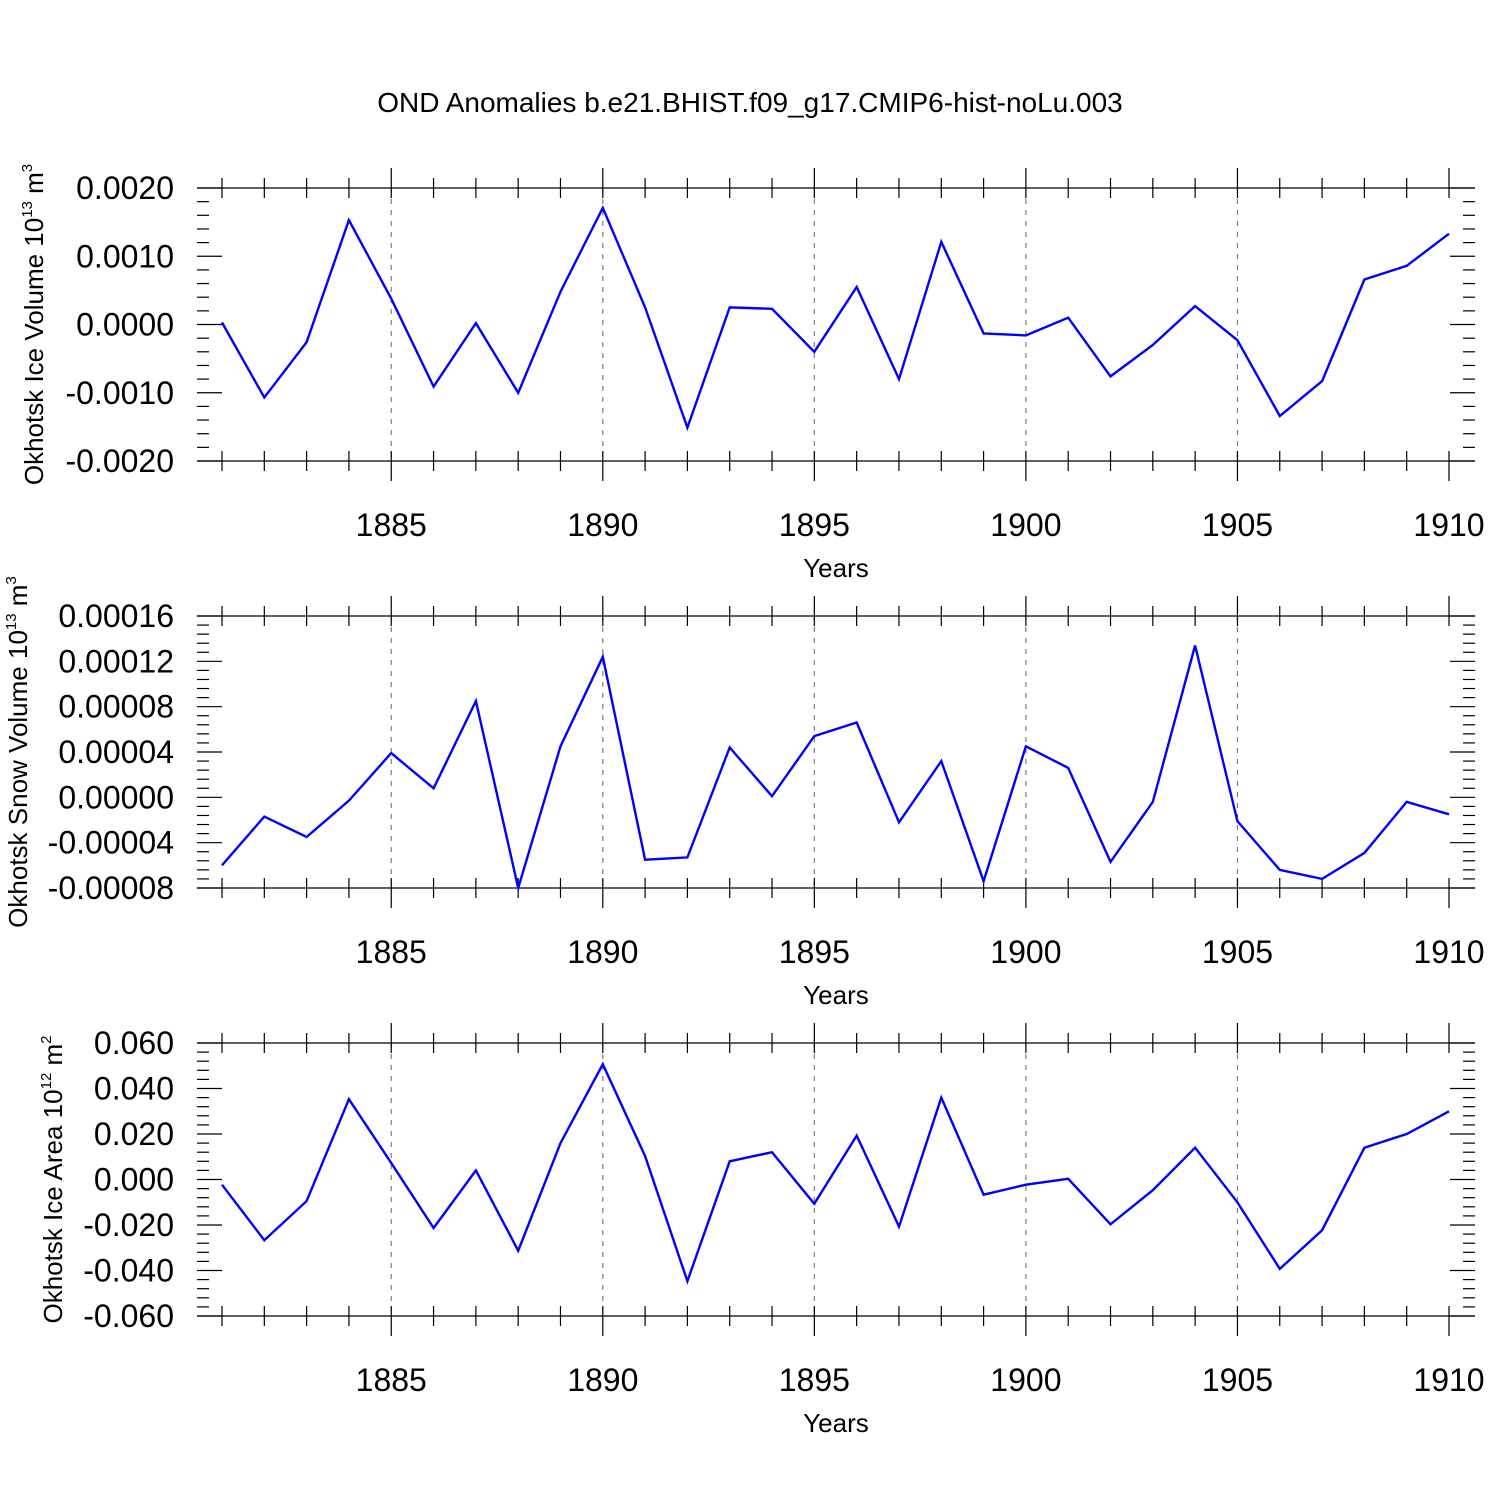 This screenshot has height=1500, width=1500. I want to click on y-tick-label: 0.0010, so click(125, 256).